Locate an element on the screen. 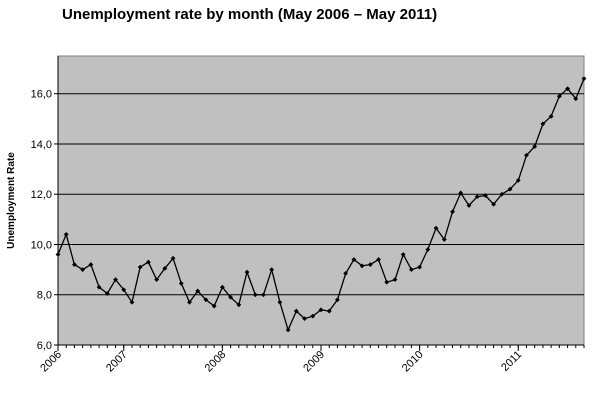 The image size is (597, 400). y-tick-label: 16,0 is located at coordinates (41, 95).